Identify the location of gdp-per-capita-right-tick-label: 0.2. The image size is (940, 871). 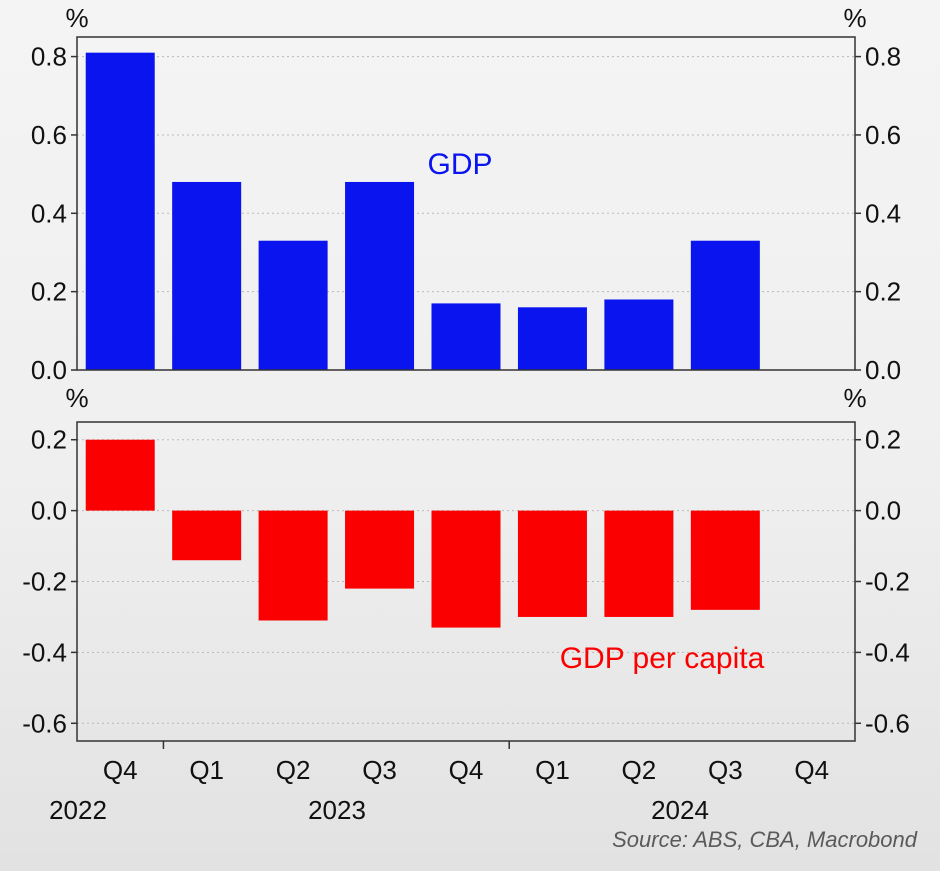
(883, 440).